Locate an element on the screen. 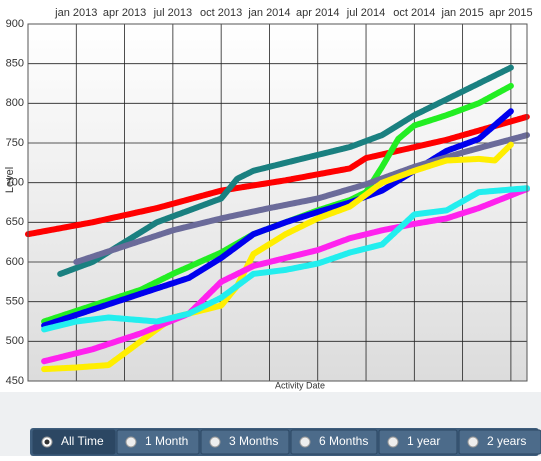 The width and height of the screenshot is (541, 461). y-tick-label: 750 is located at coordinates (15, 143).